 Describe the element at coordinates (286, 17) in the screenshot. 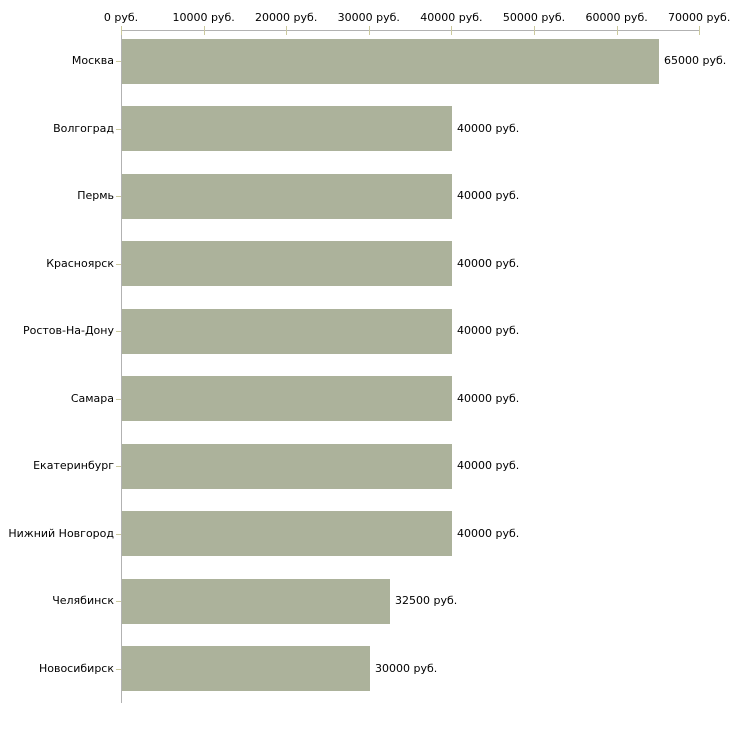

I see `x-axis-tick-label: 20000 руб.` at that location.